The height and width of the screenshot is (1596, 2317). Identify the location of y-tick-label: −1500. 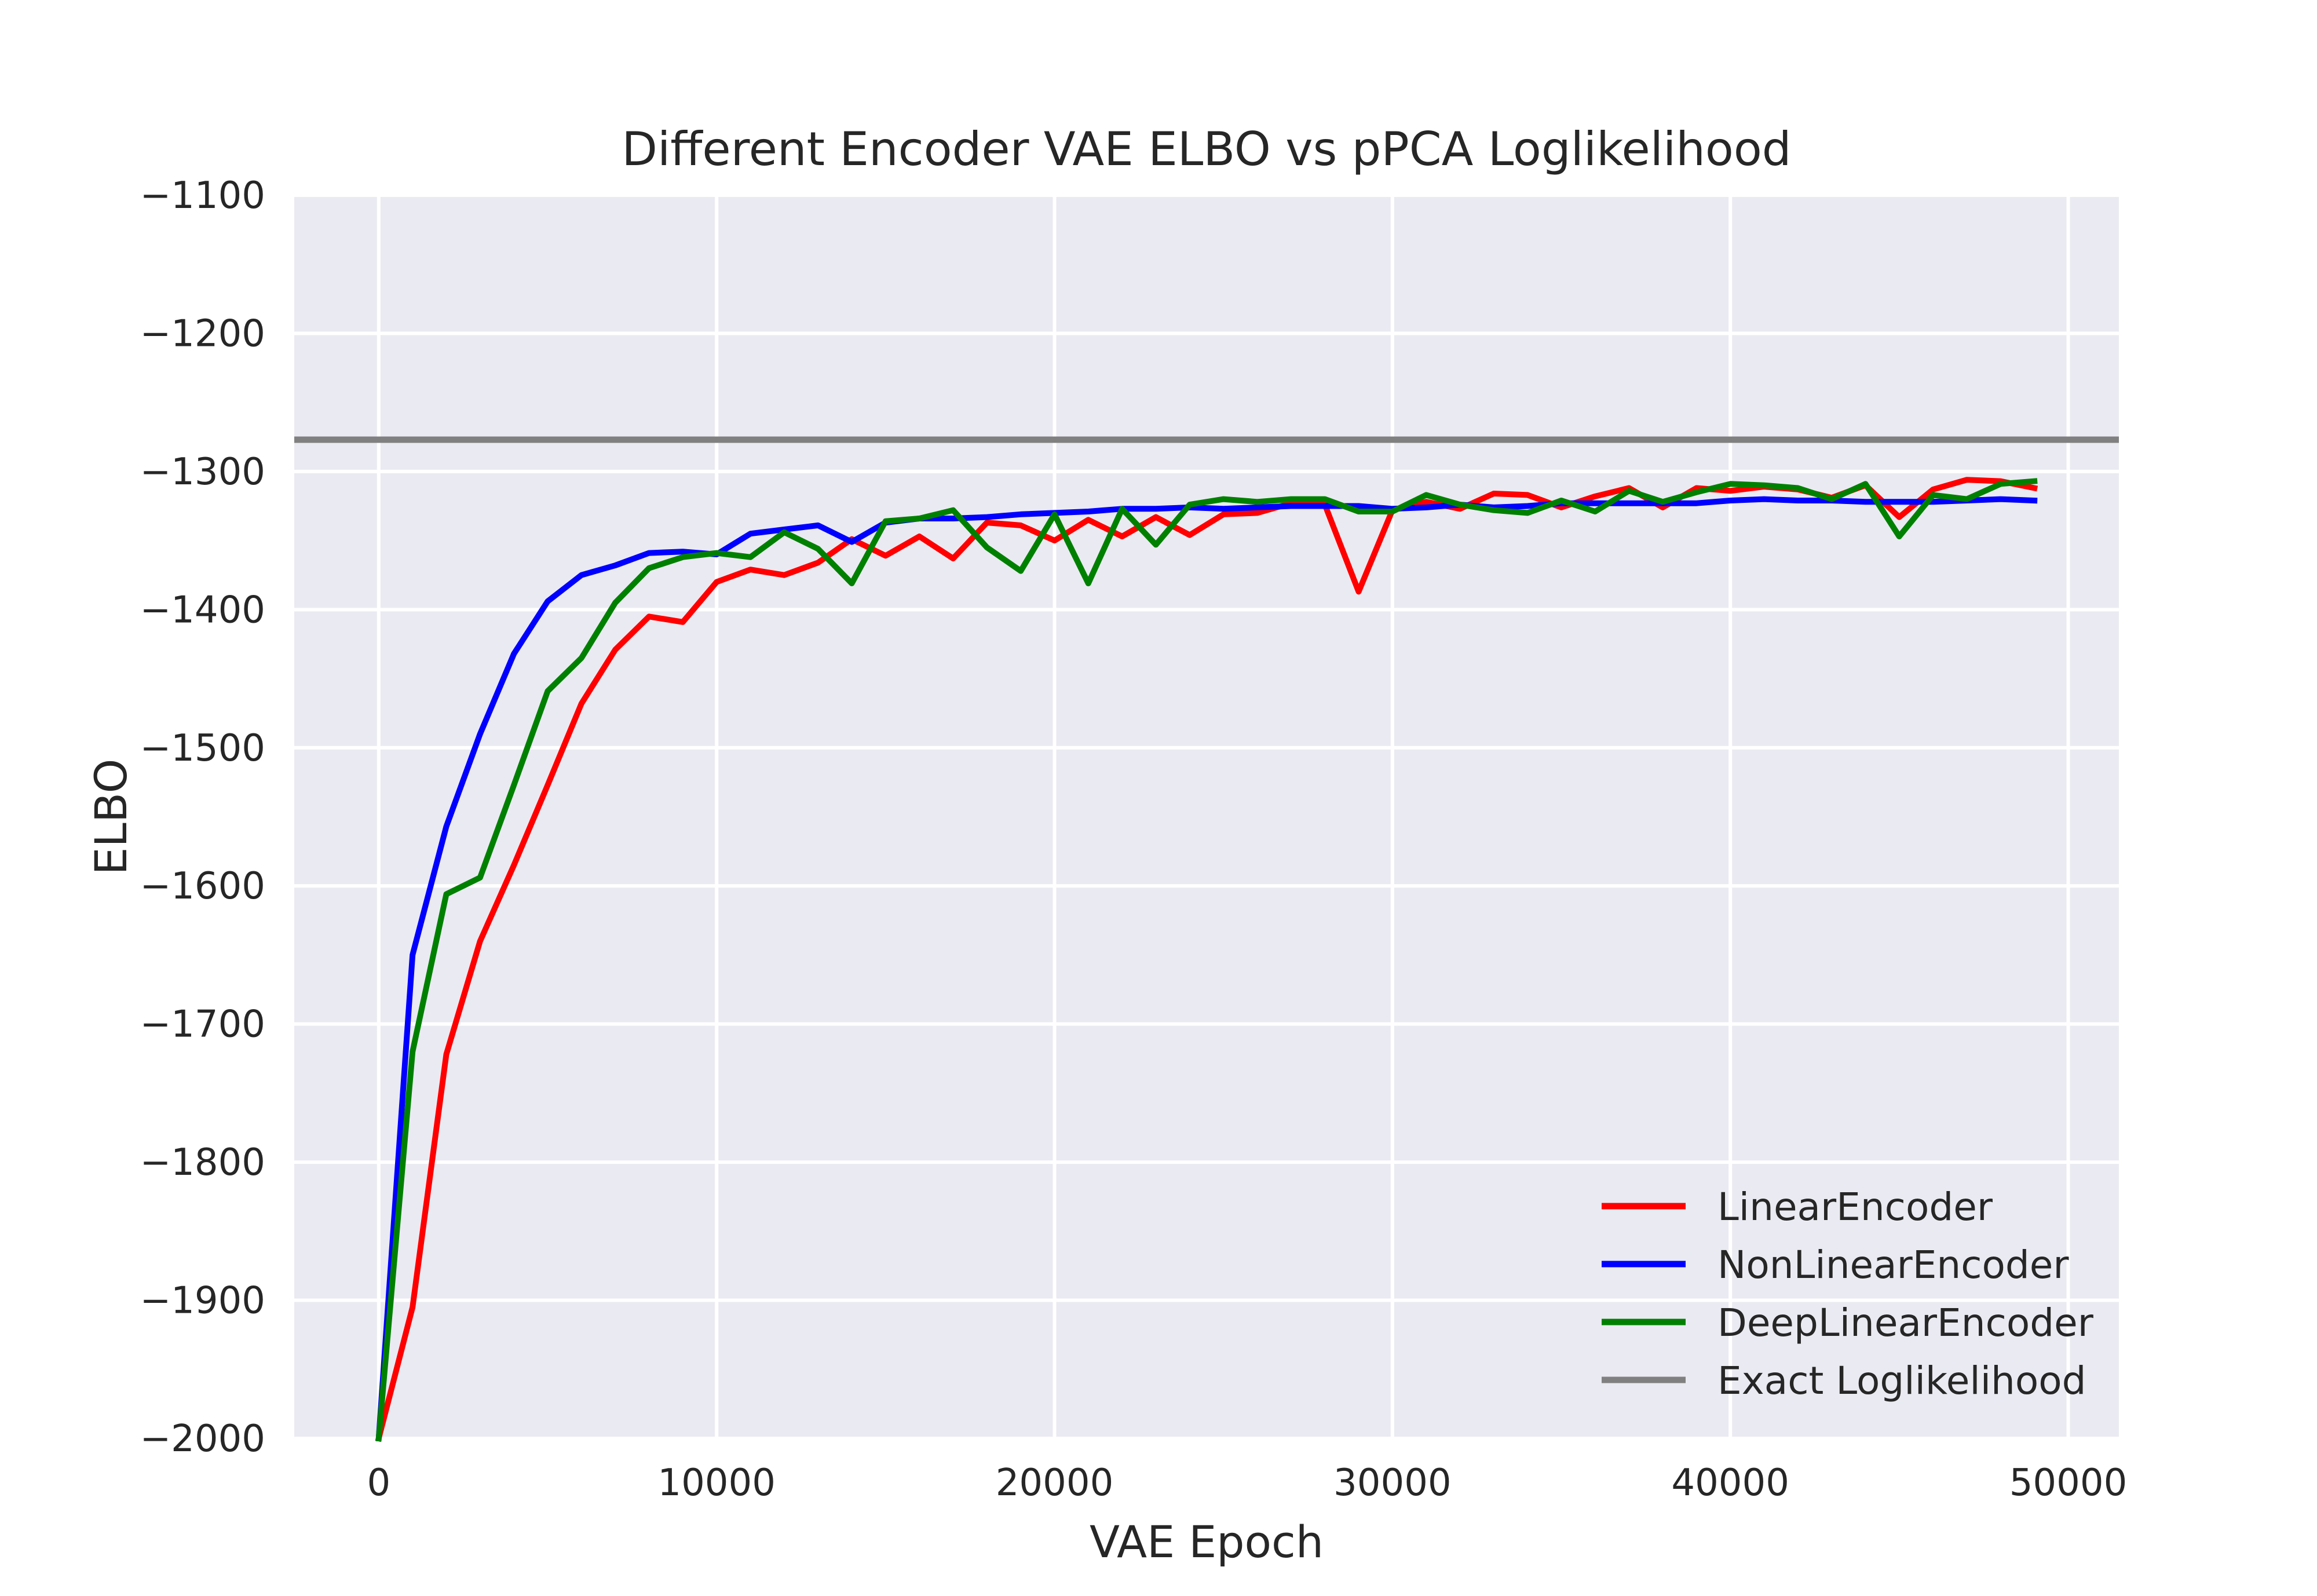
(203, 749).